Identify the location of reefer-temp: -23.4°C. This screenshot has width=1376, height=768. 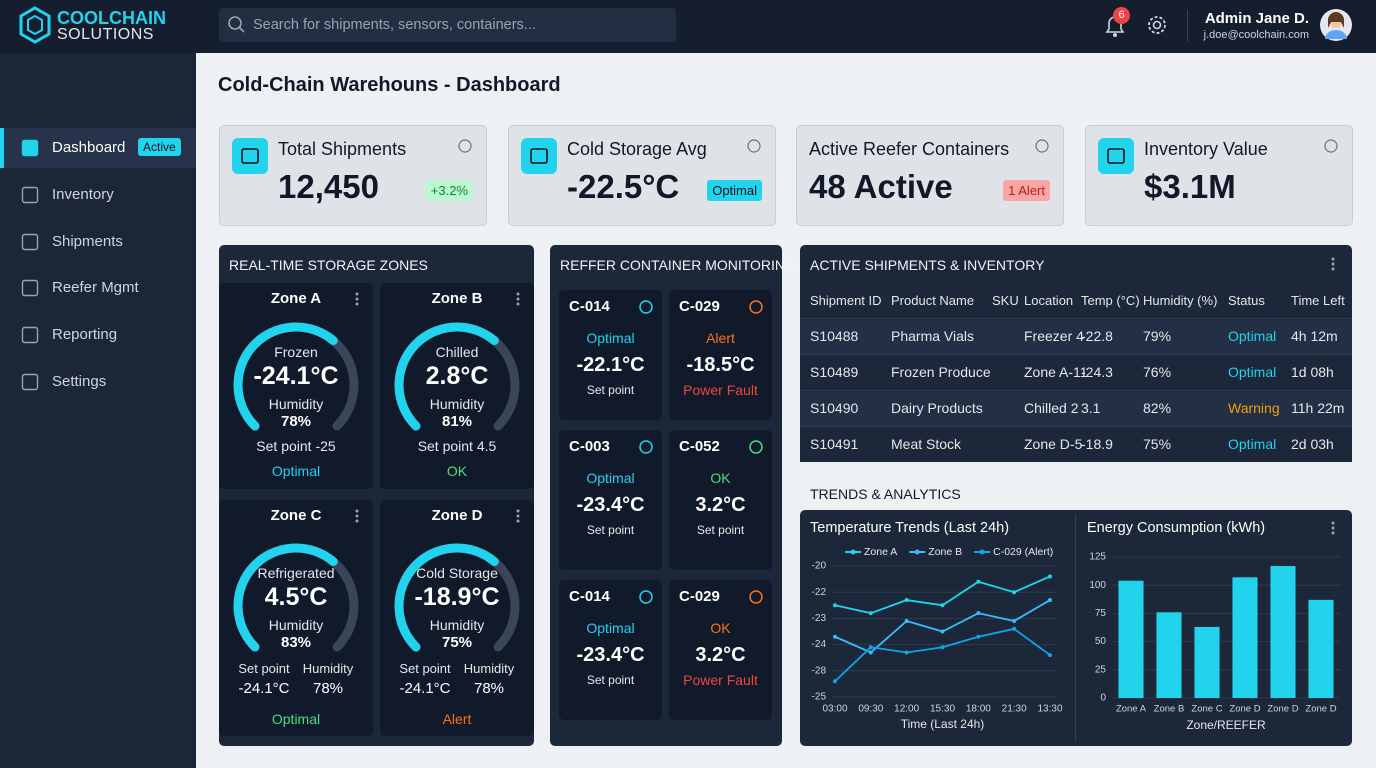
(610, 505).